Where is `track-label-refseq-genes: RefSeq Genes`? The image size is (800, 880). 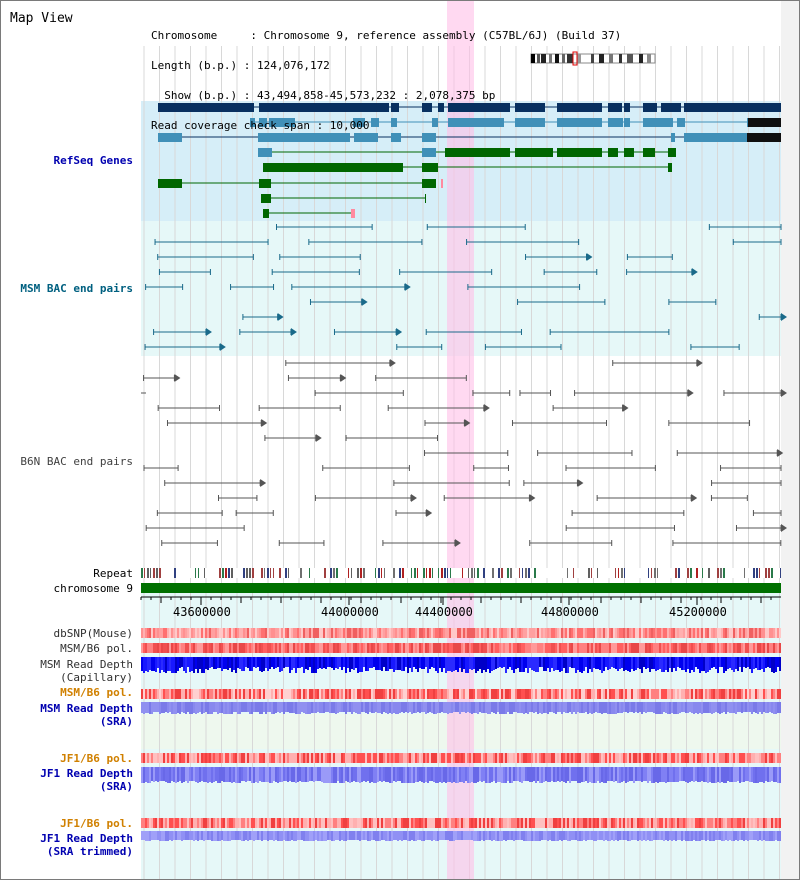
track-label-refseq-genes: RefSeq Genes is located at coordinates (93, 160).